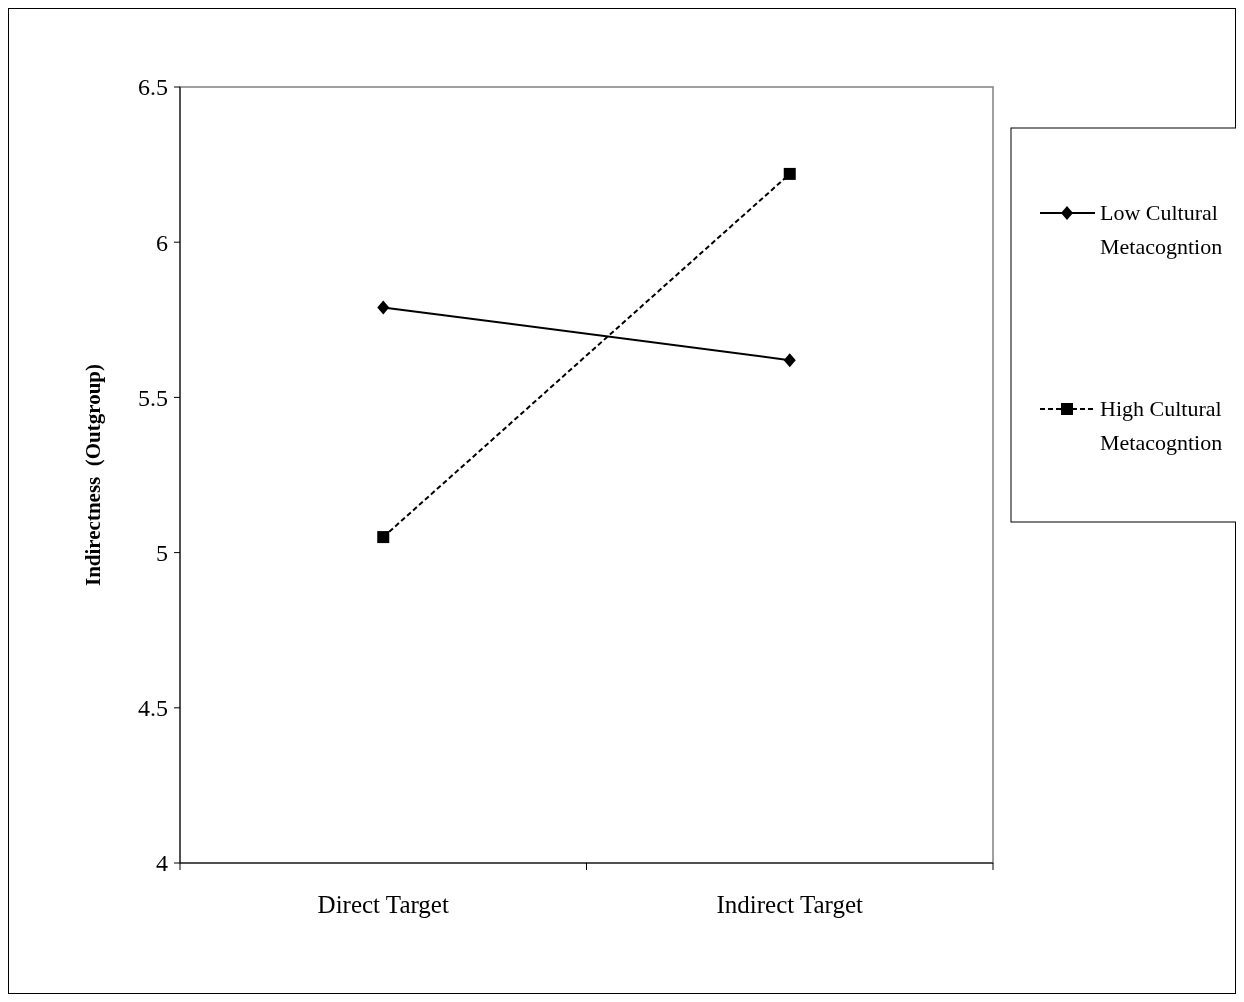  What do you see at coordinates (383, 904) in the screenshot?
I see `x-tick-label: Direct Target` at bounding box center [383, 904].